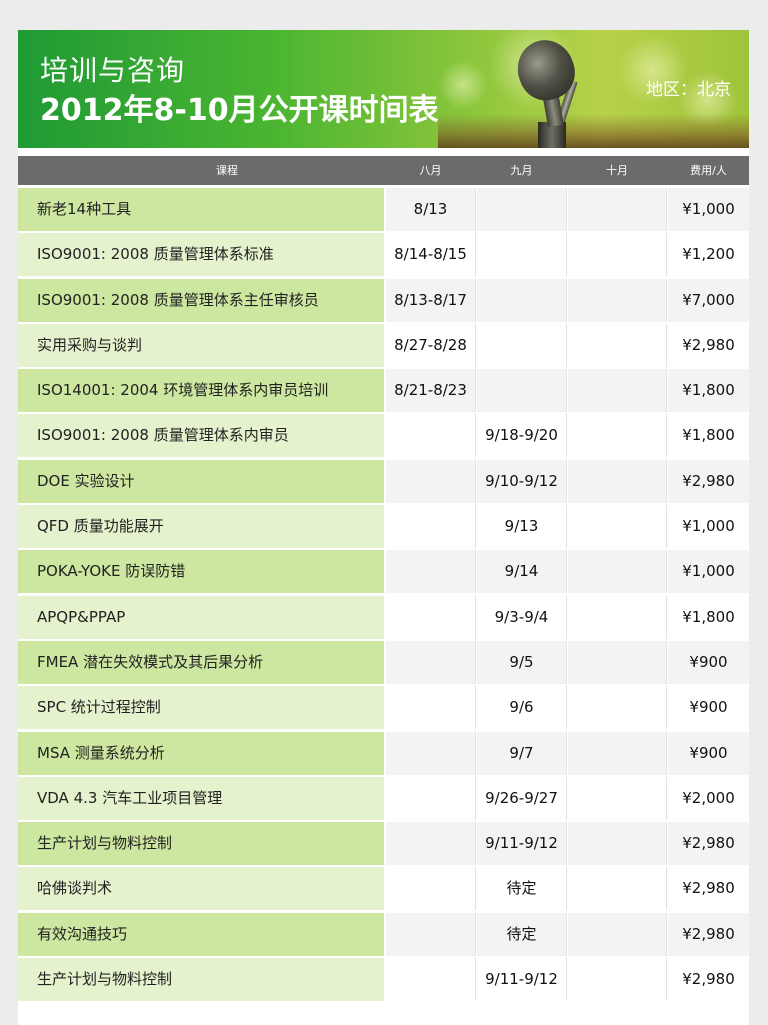  What do you see at coordinates (593, 131) in the screenshot?
I see `audience-background` at bounding box center [593, 131].